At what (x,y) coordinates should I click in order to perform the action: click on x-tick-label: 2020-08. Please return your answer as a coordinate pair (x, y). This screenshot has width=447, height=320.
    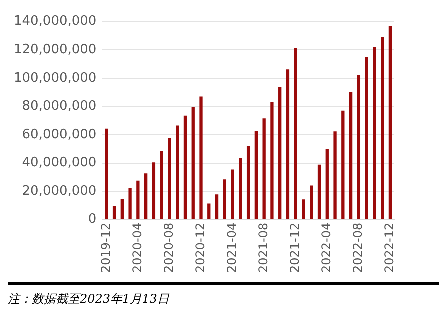
    Looking at the image, I should click on (169, 247).